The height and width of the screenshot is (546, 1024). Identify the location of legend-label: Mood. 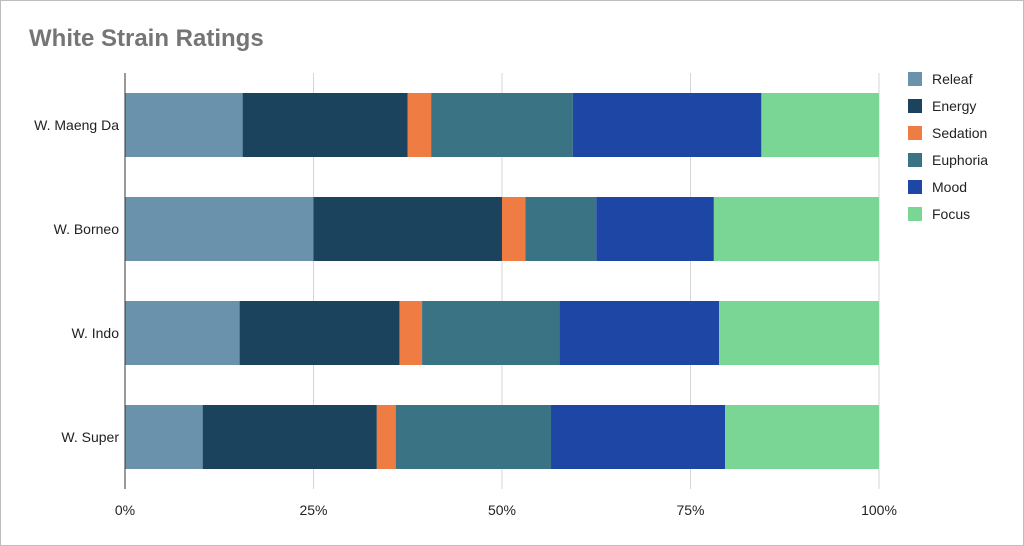
(949, 187).